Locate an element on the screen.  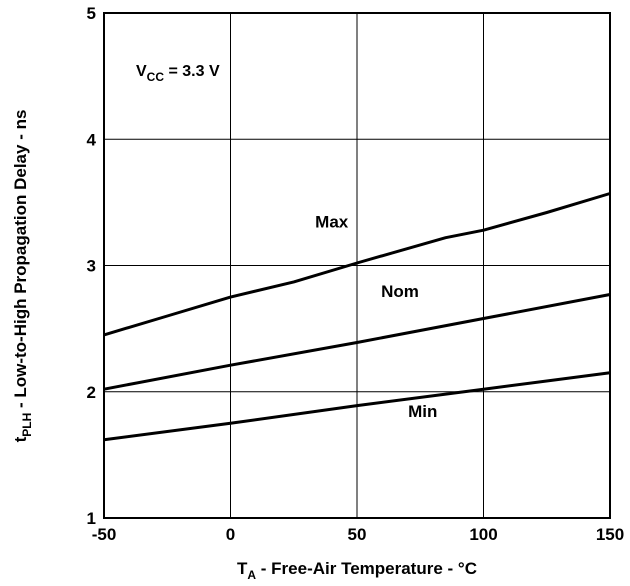
y-tick-label: 2 is located at coordinates (91, 392).